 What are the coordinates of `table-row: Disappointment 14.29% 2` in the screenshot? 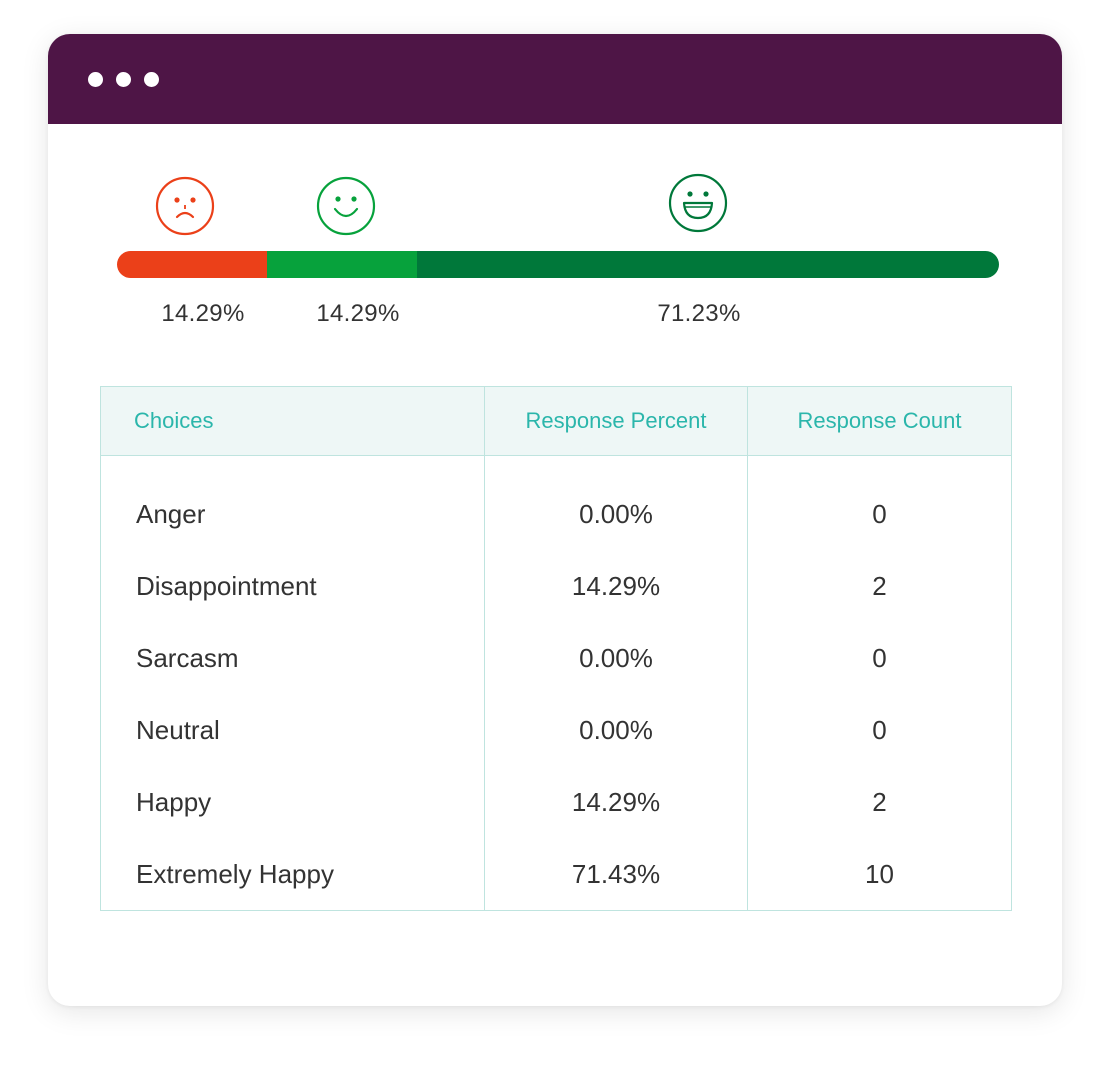 It's located at (556, 586).